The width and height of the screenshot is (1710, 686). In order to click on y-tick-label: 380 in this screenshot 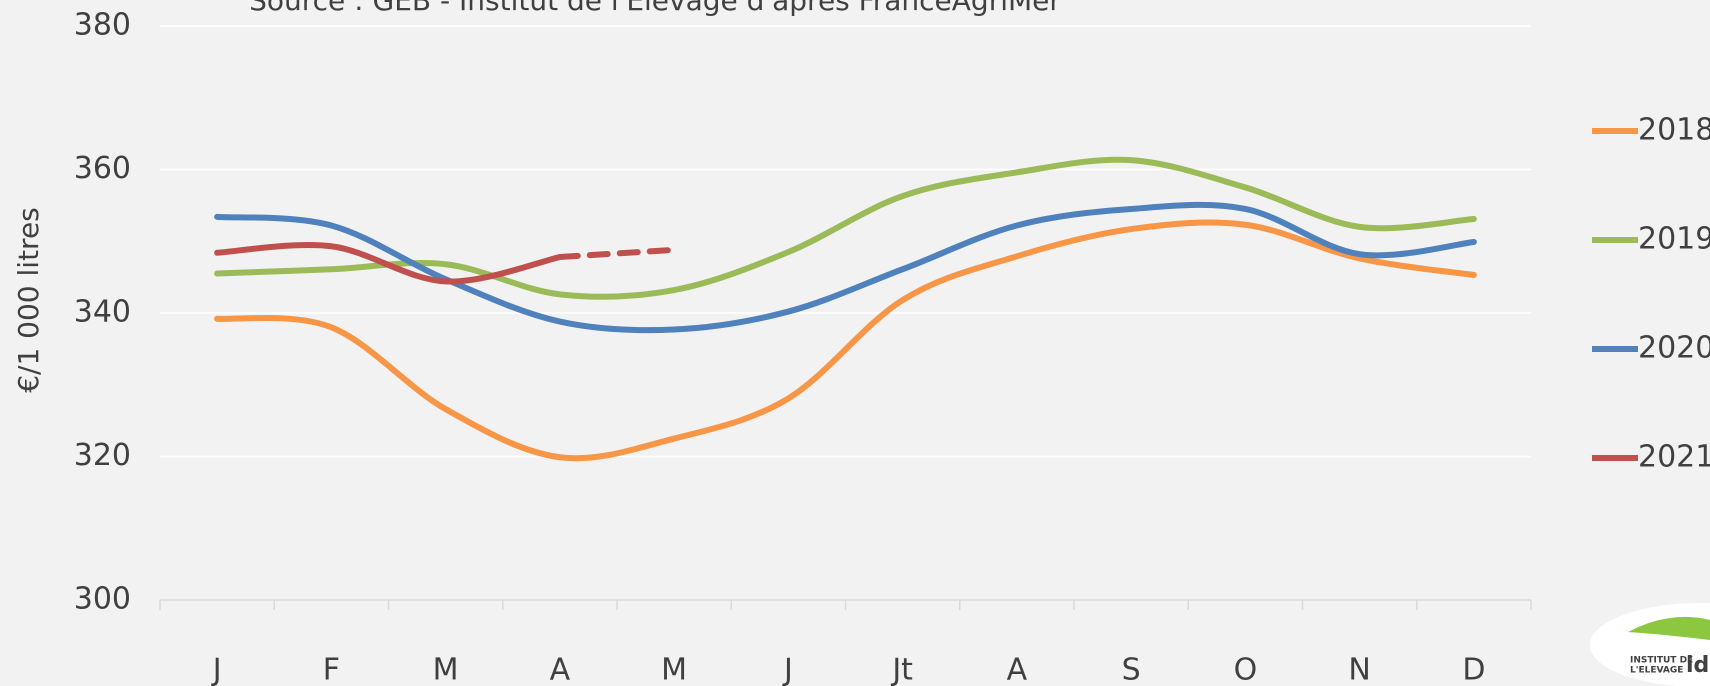, I will do `click(102, 25)`.